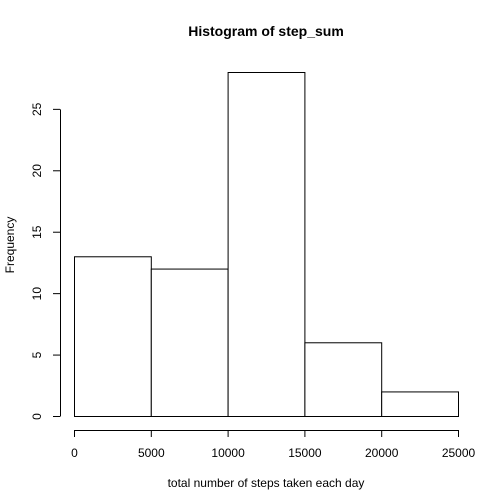 This screenshot has width=504, height=504. Describe the element at coordinates (74, 453) in the screenshot. I see `x-tick-label-0: 0` at that location.